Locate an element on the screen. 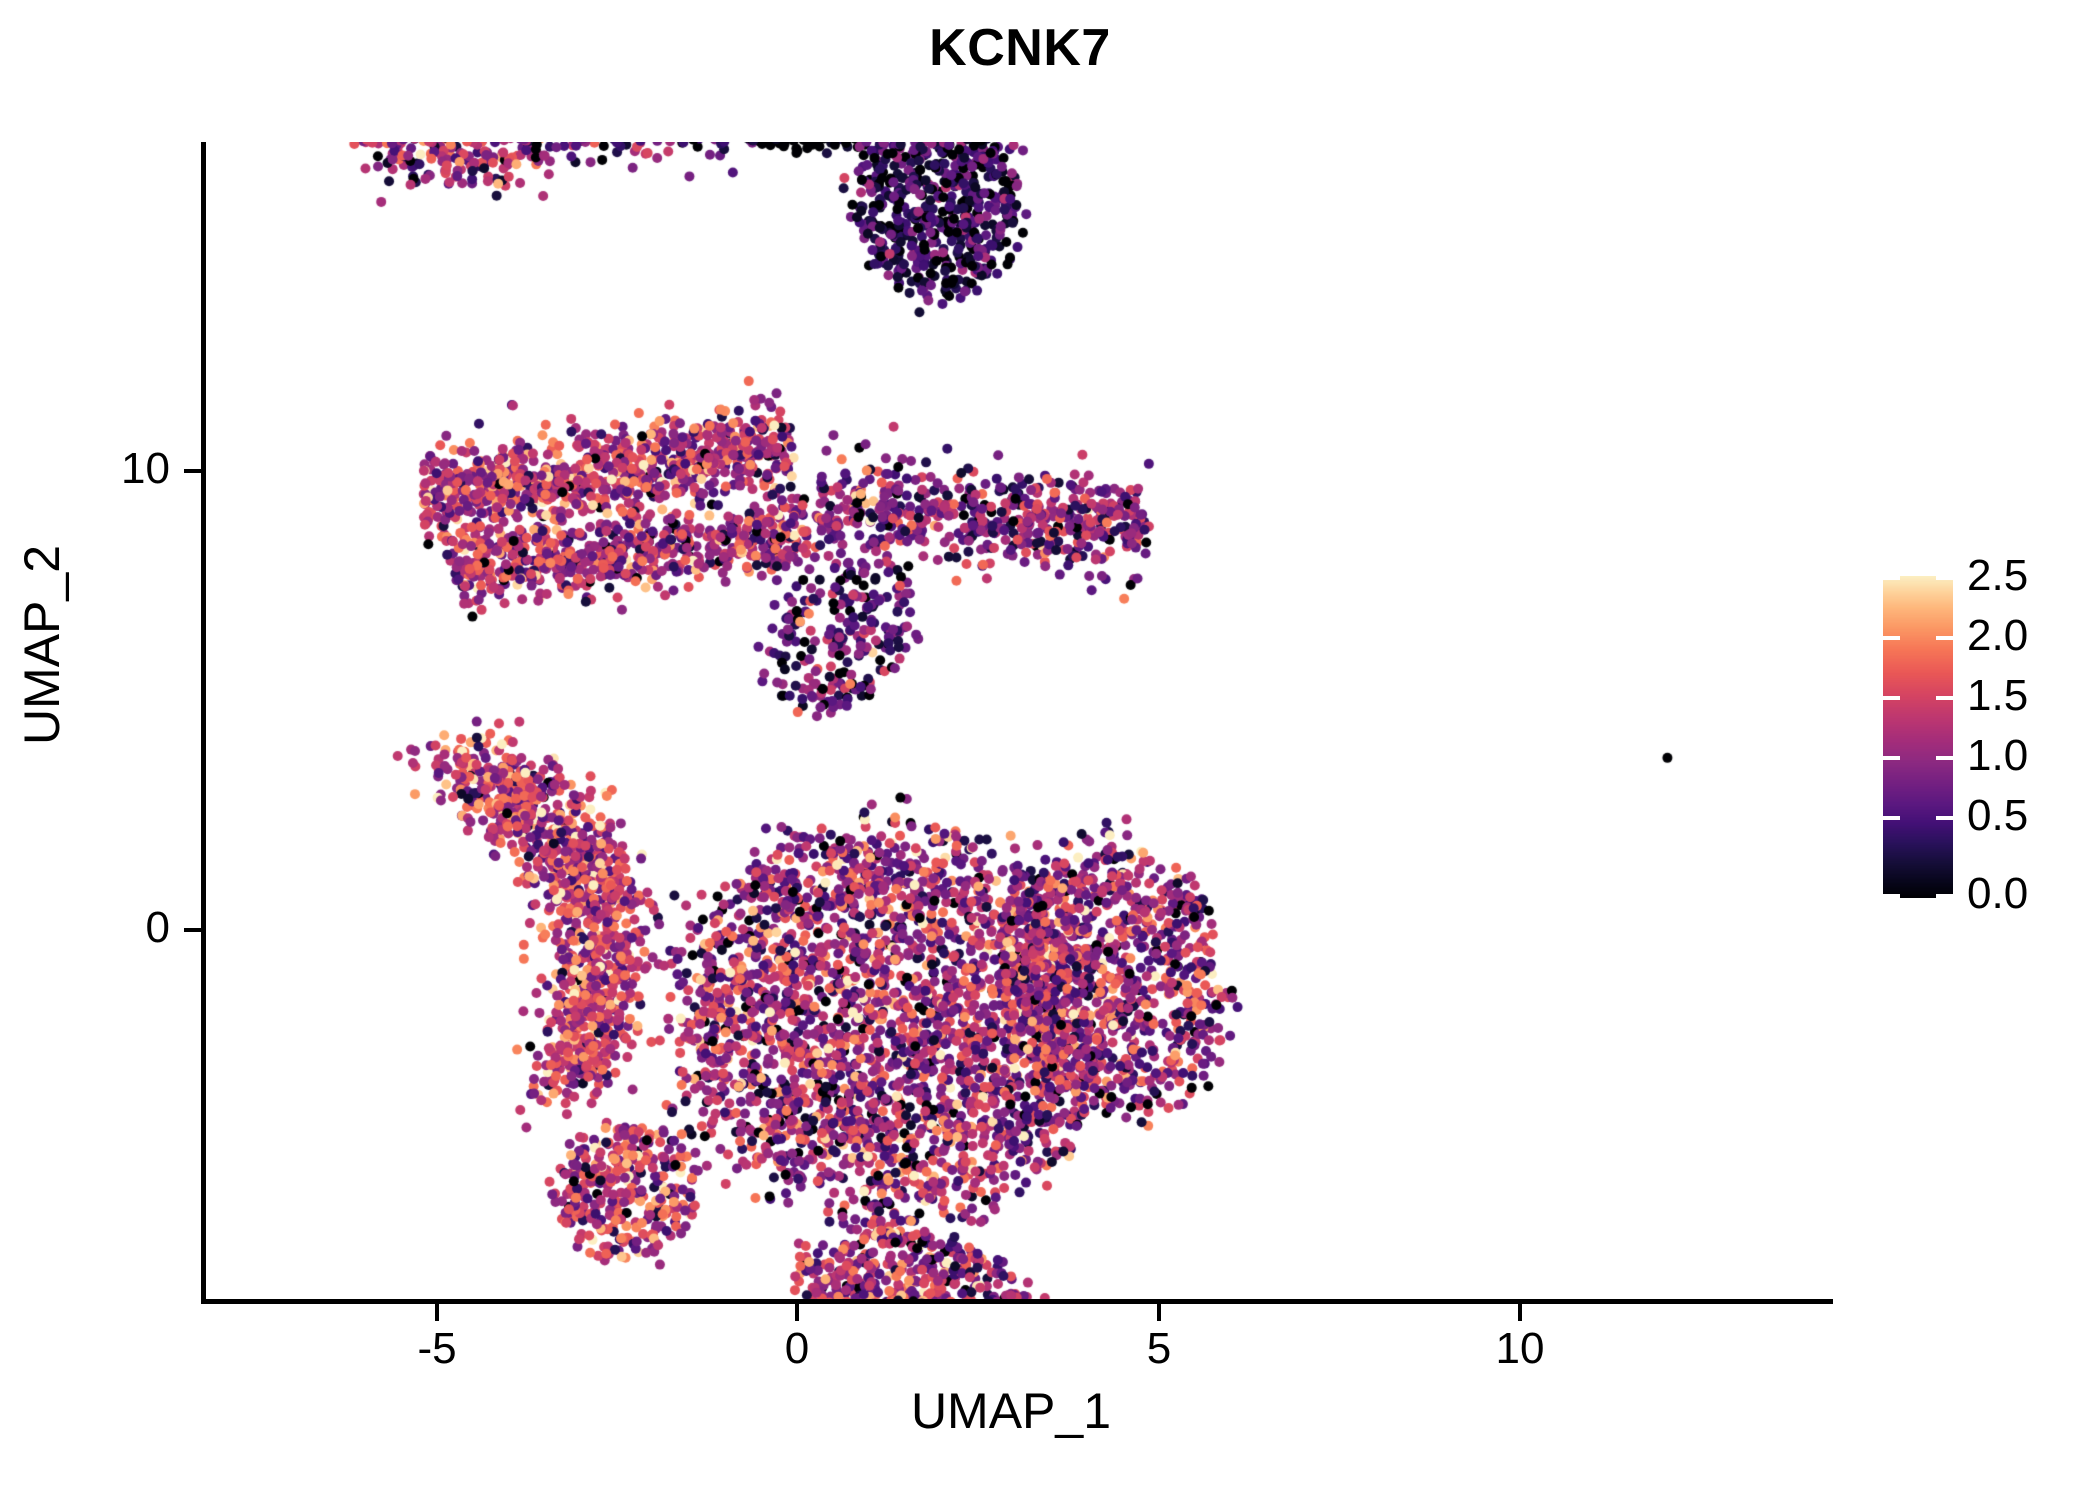 The image size is (2100, 1500). x-tick-label: 0 is located at coordinates (797, 1348).